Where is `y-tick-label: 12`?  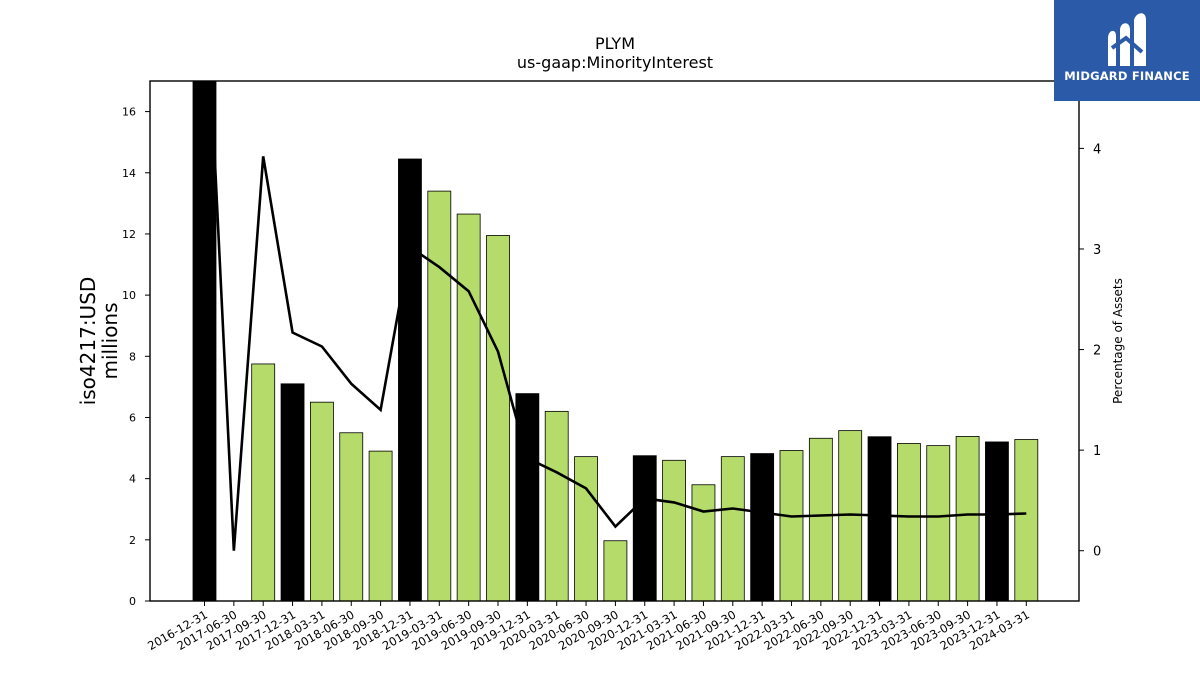 y-tick-label: 12 is located at coordinates (129, 234).